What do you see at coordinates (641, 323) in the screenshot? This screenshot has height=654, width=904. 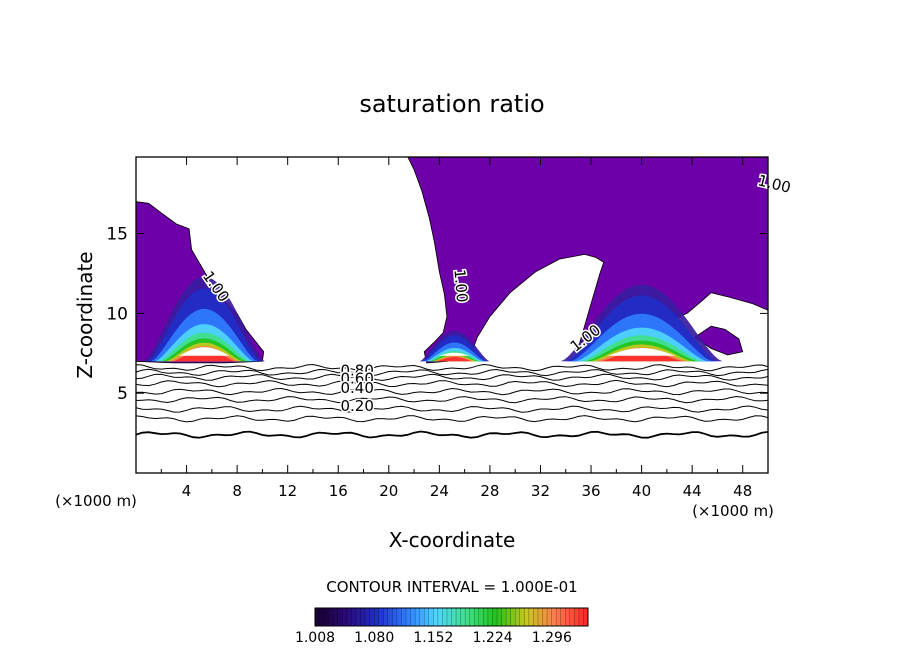 I see `core-right` at bounding box center [641, 323].